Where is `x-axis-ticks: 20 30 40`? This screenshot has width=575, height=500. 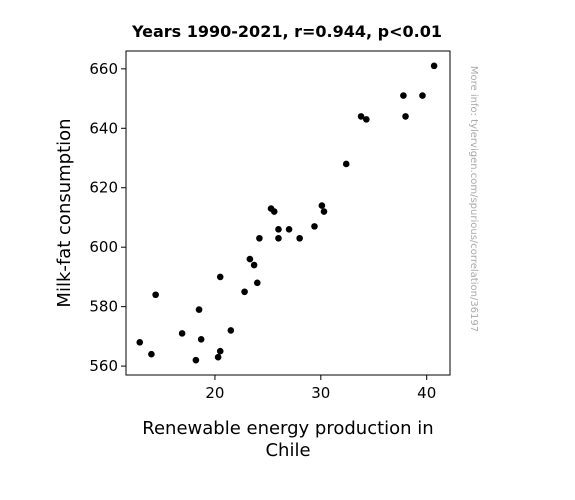
x-axis-ticks: 20 30 40 is located at coordinates (320, 388).